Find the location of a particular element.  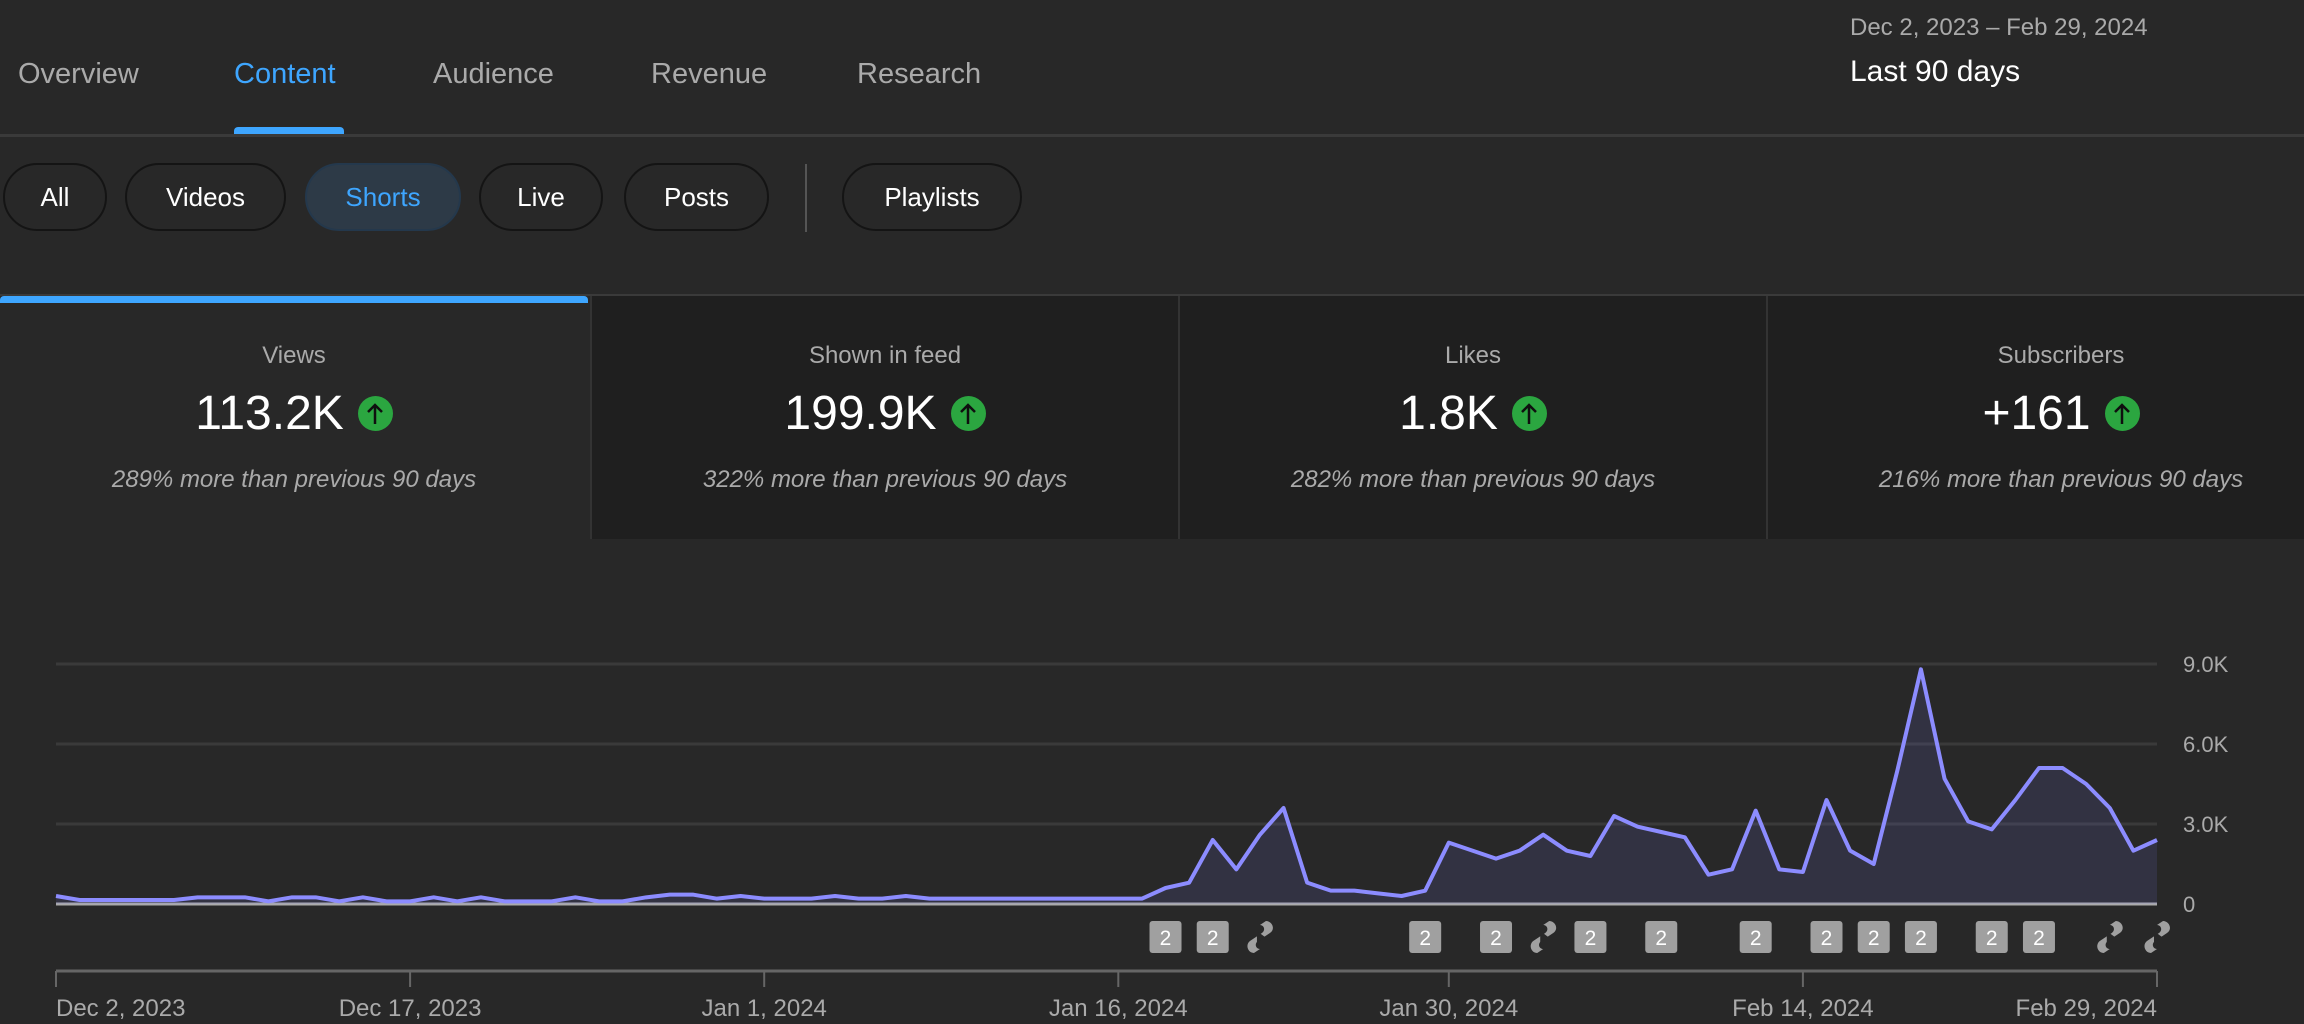

metric-label: Likes is located at coordinates (1473, 355).